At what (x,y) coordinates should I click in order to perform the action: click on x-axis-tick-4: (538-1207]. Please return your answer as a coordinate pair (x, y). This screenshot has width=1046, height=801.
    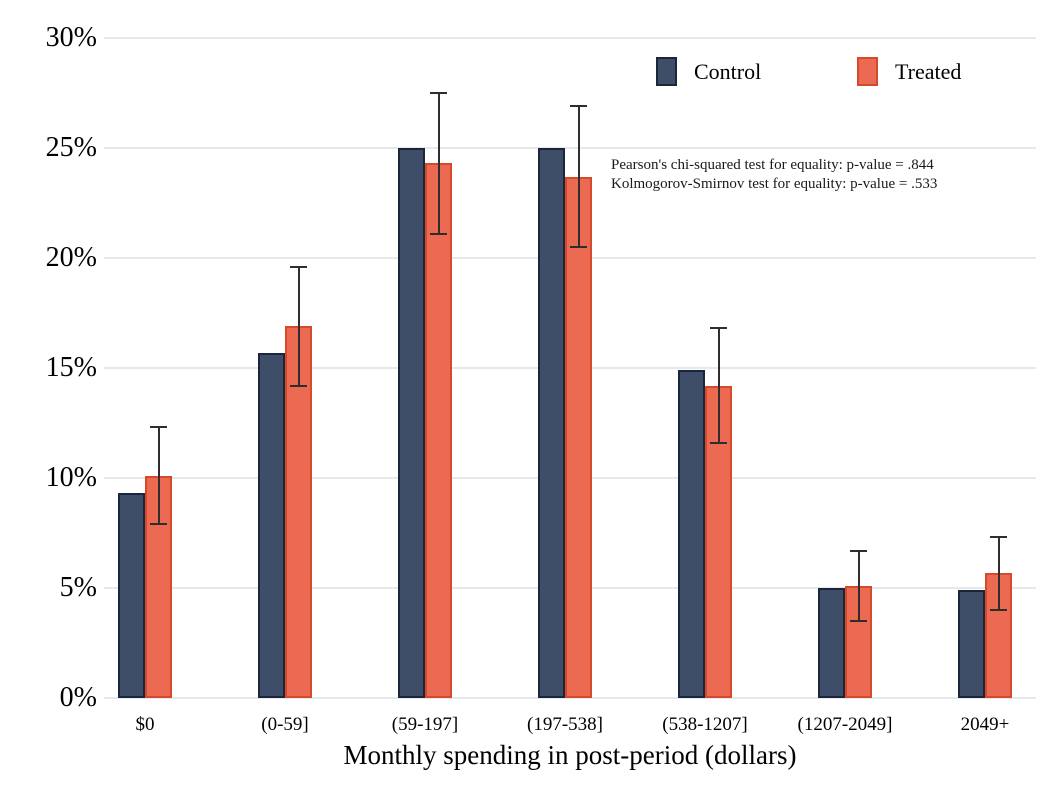
    Looking at the image, I should click on (705, 724).